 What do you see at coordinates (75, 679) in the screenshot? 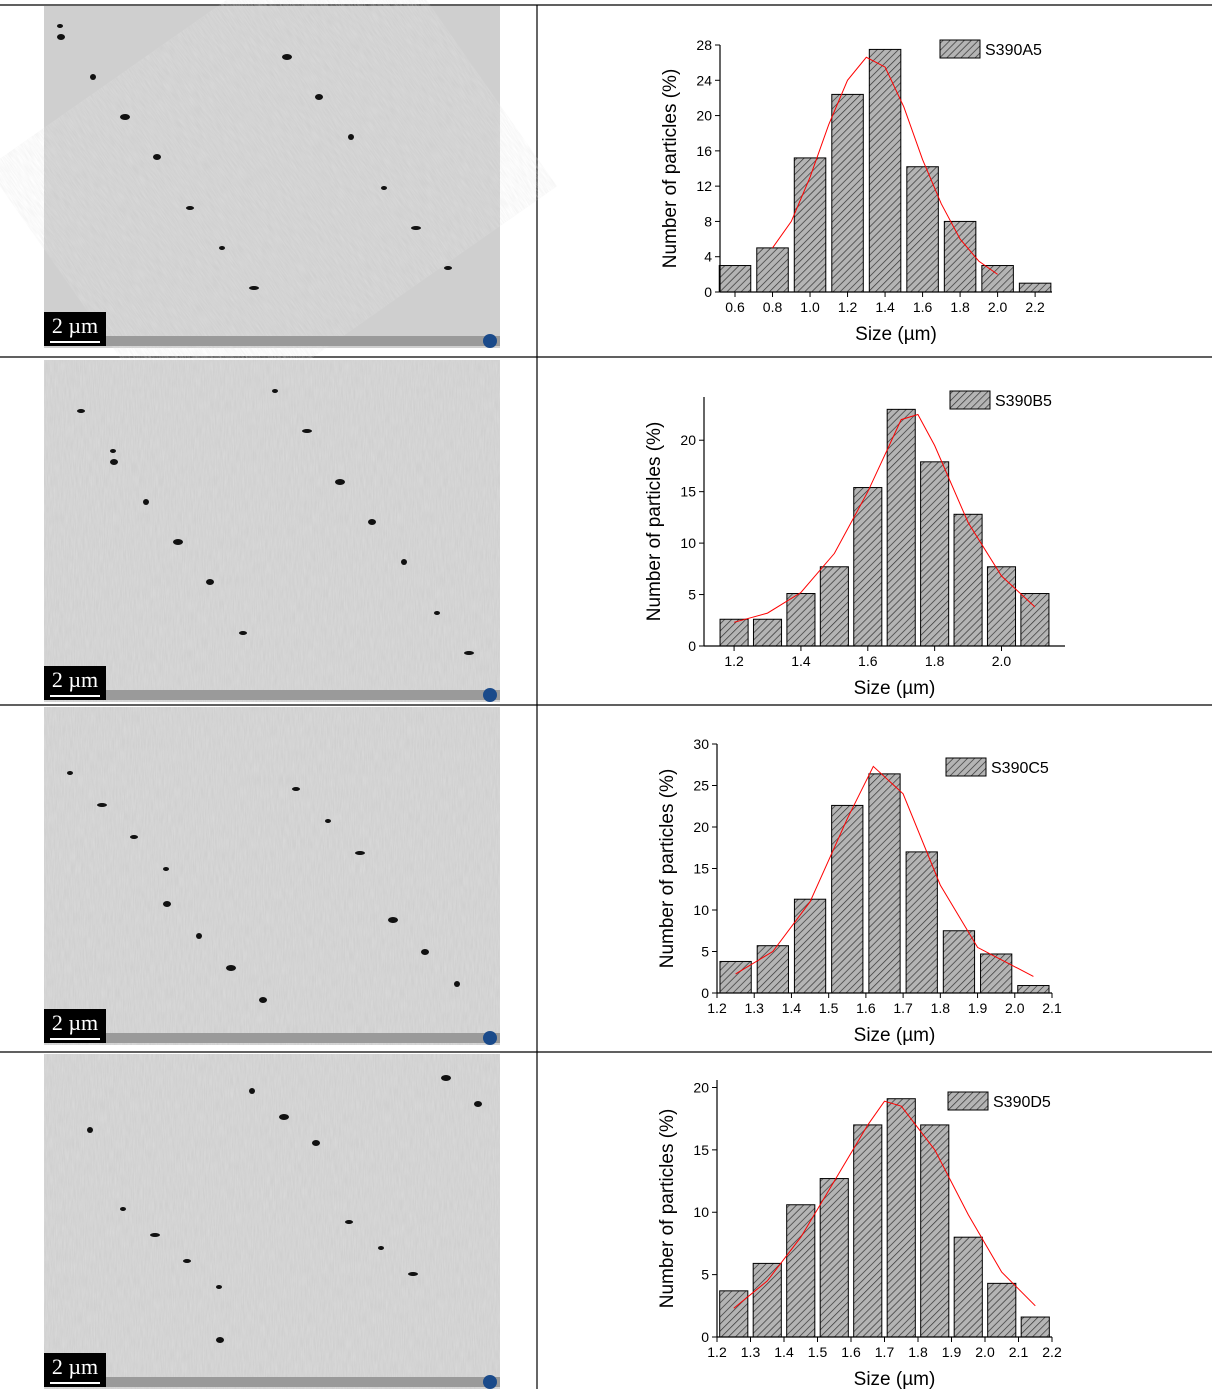
I see `scale-label: 2 µm` at bounding box center [75, 679].